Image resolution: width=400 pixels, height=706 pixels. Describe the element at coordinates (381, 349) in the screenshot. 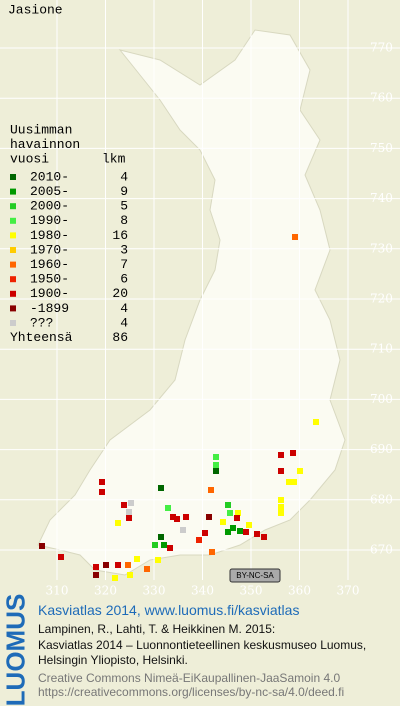

I see `northing-label: 710` at that location.